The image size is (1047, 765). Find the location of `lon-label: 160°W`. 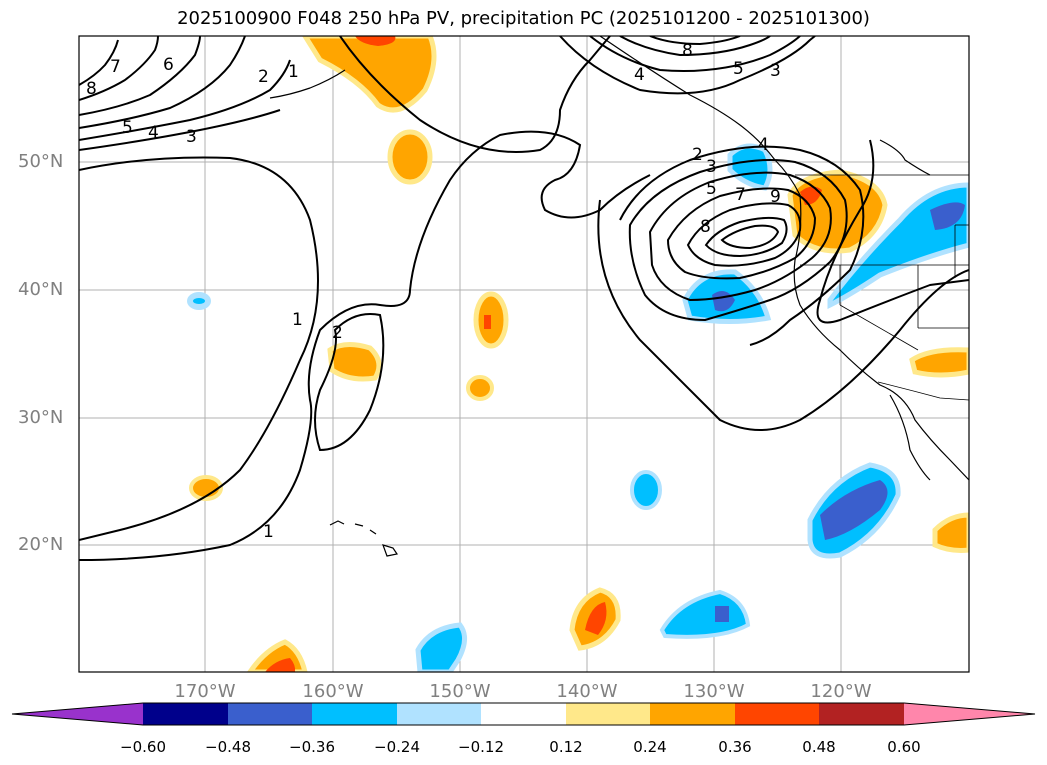

lon-label: 160°W is located at coordinates (333, 691).